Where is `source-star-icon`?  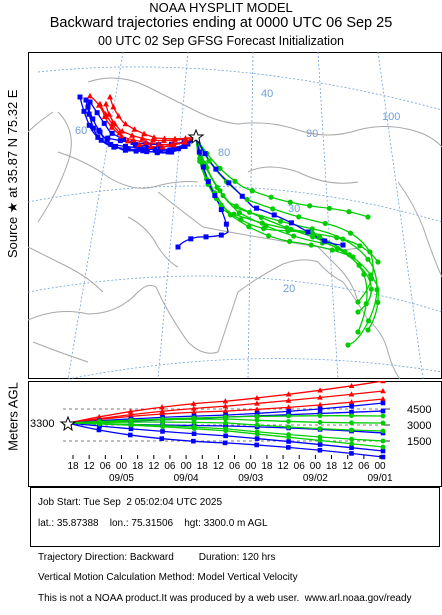
source-star-icon is located at coordinates (68, 423).